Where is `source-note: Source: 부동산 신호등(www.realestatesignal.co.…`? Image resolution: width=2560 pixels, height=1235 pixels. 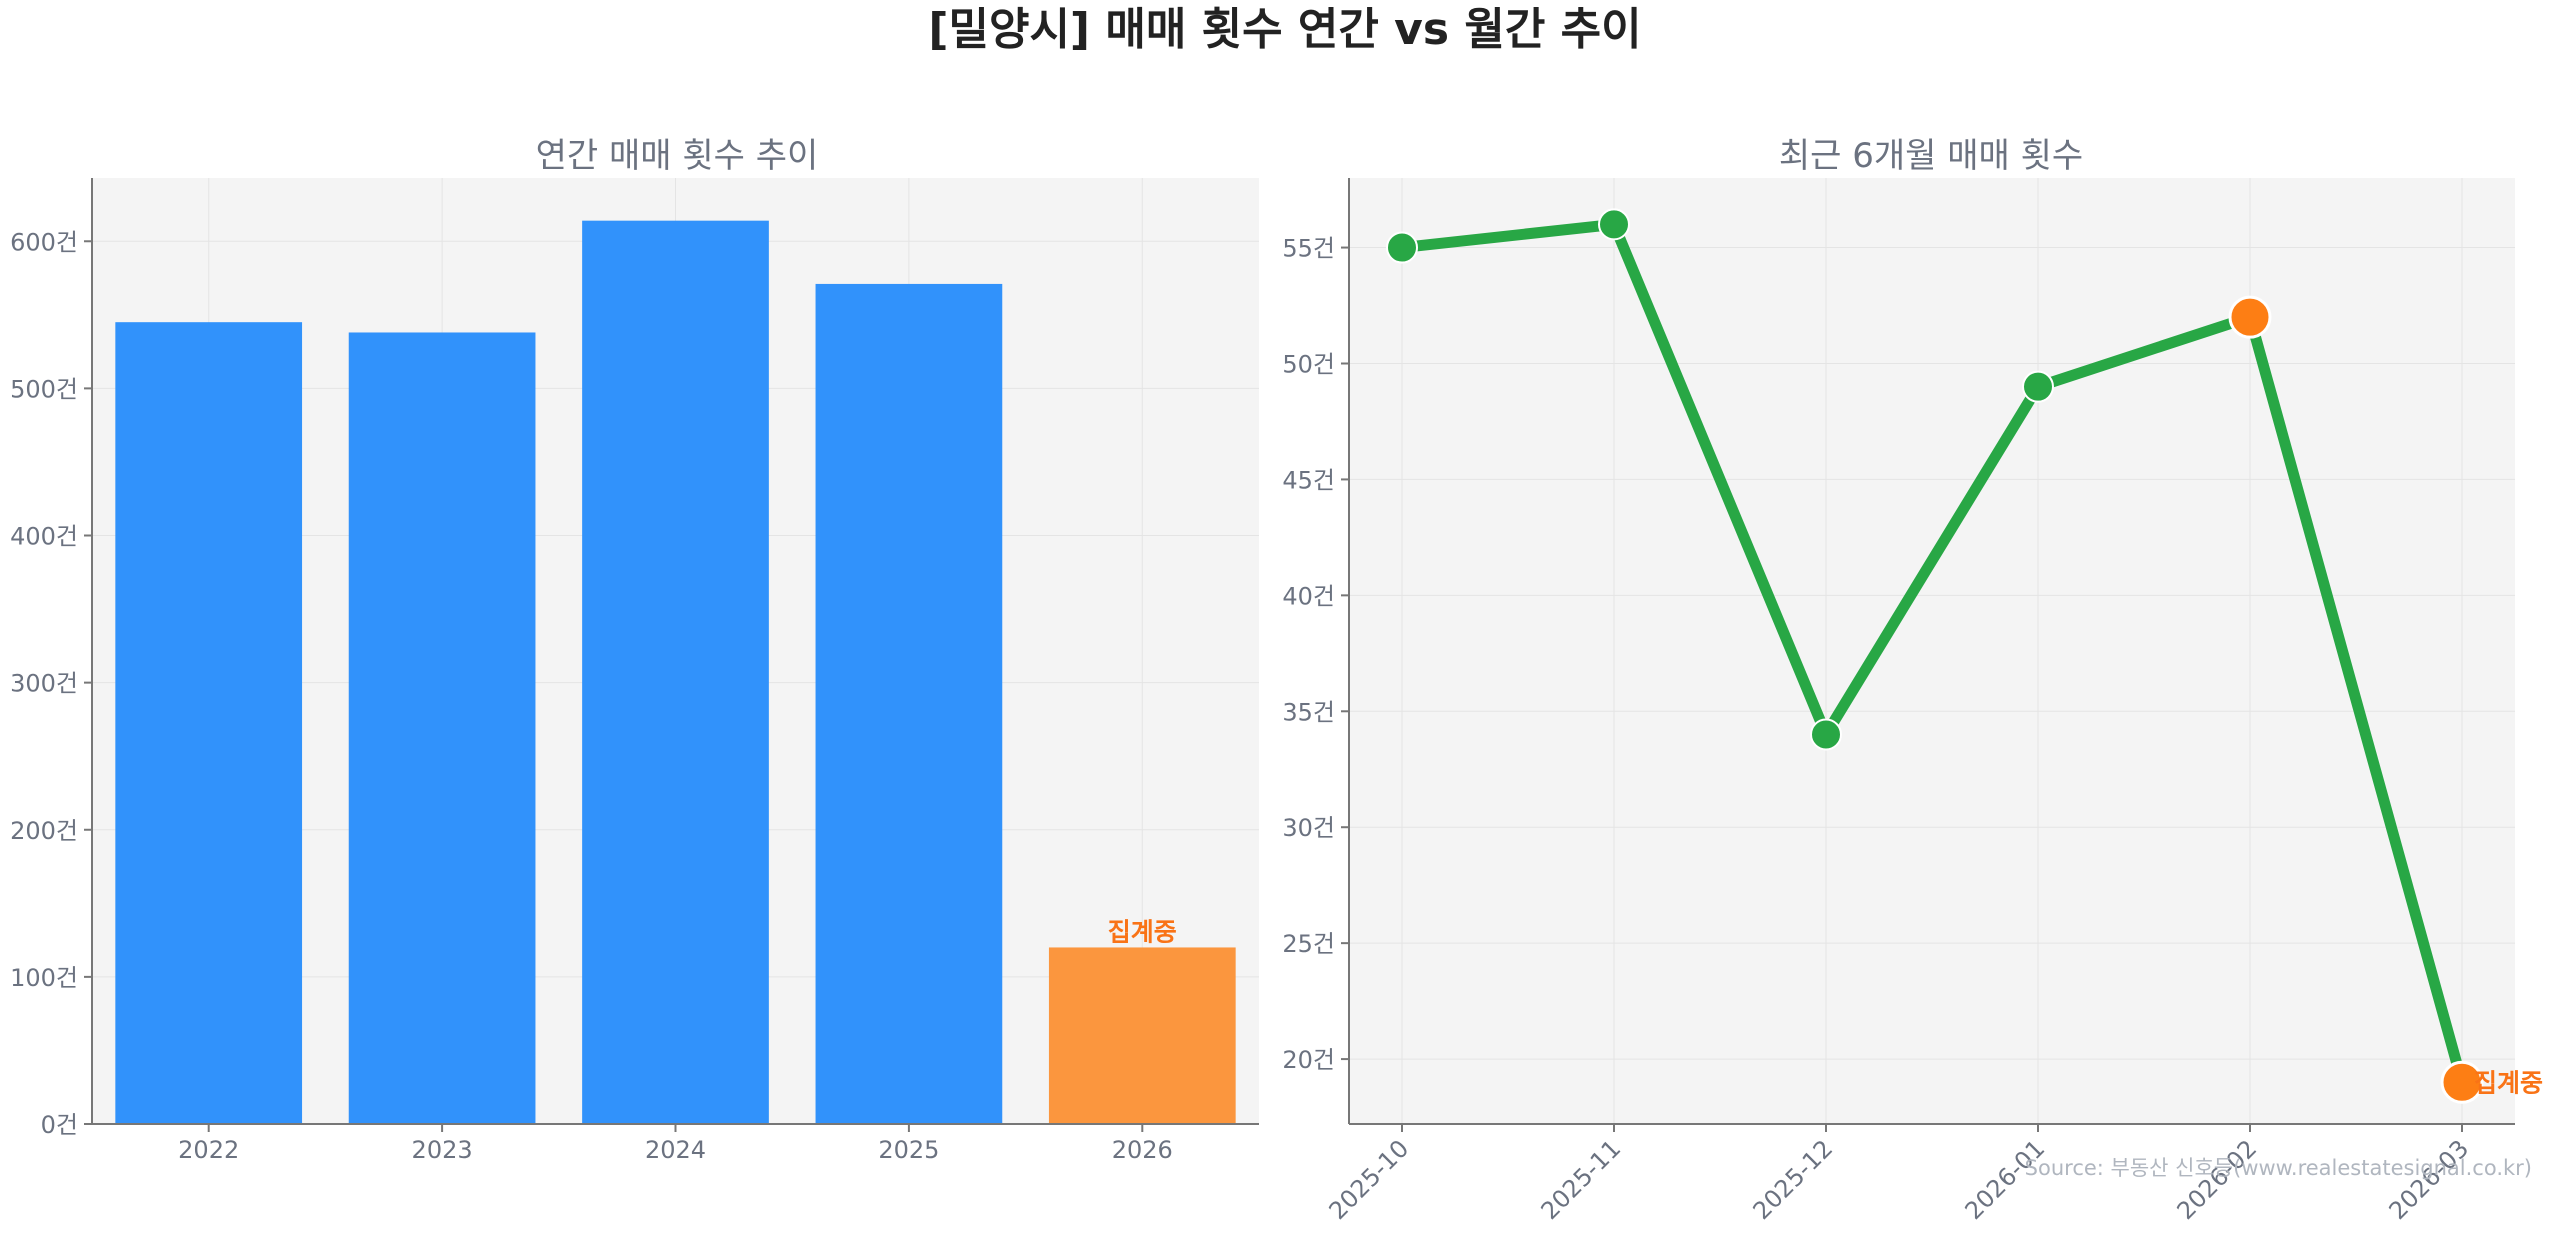
source-note: Source: 부동산 신호등(www.realestatesignal.co.… is located at coordinates (2278, 1168).